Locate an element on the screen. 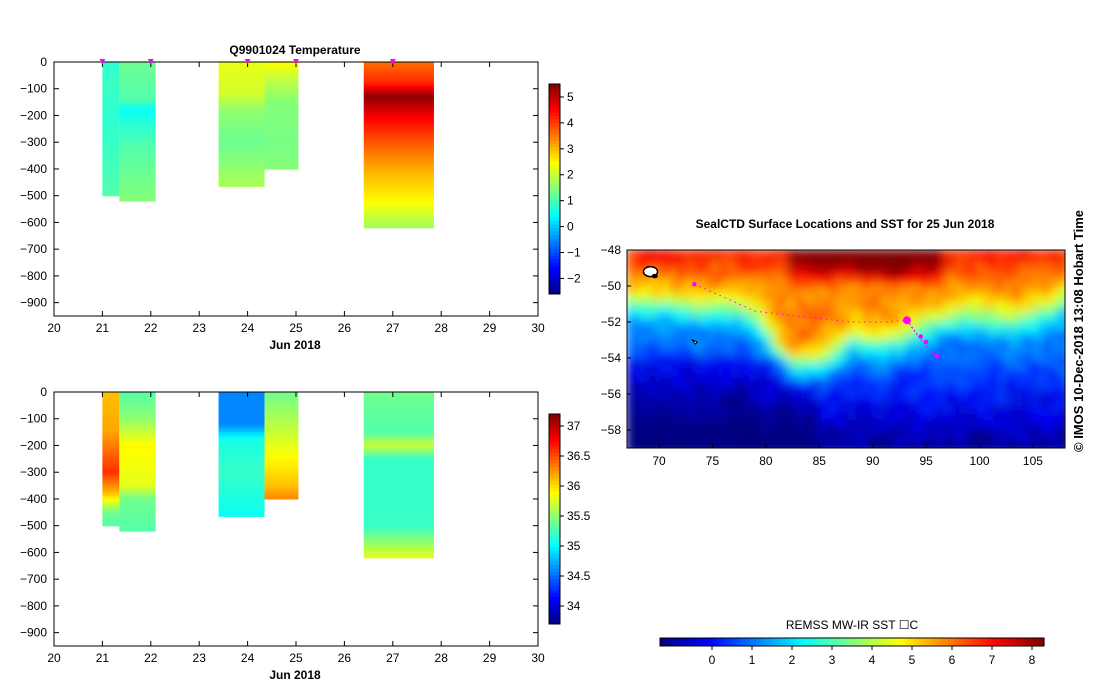 The width and height of the screenshot is (1099, 700). x-tick-label: 24 is located at coordinates (248, 658).